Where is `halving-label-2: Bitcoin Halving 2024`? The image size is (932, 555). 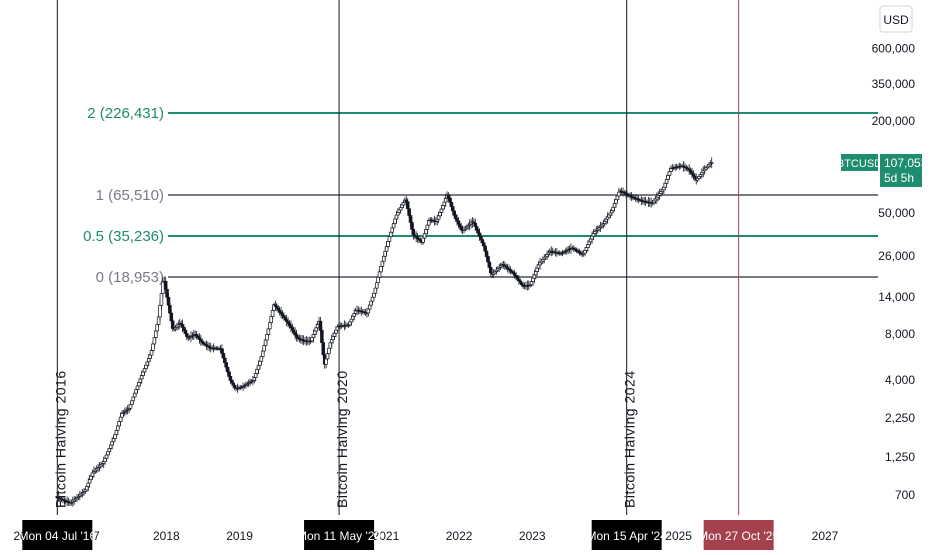 halving-label-2: Bitcoin Halving 2024 is located at coordinates (630, 439).